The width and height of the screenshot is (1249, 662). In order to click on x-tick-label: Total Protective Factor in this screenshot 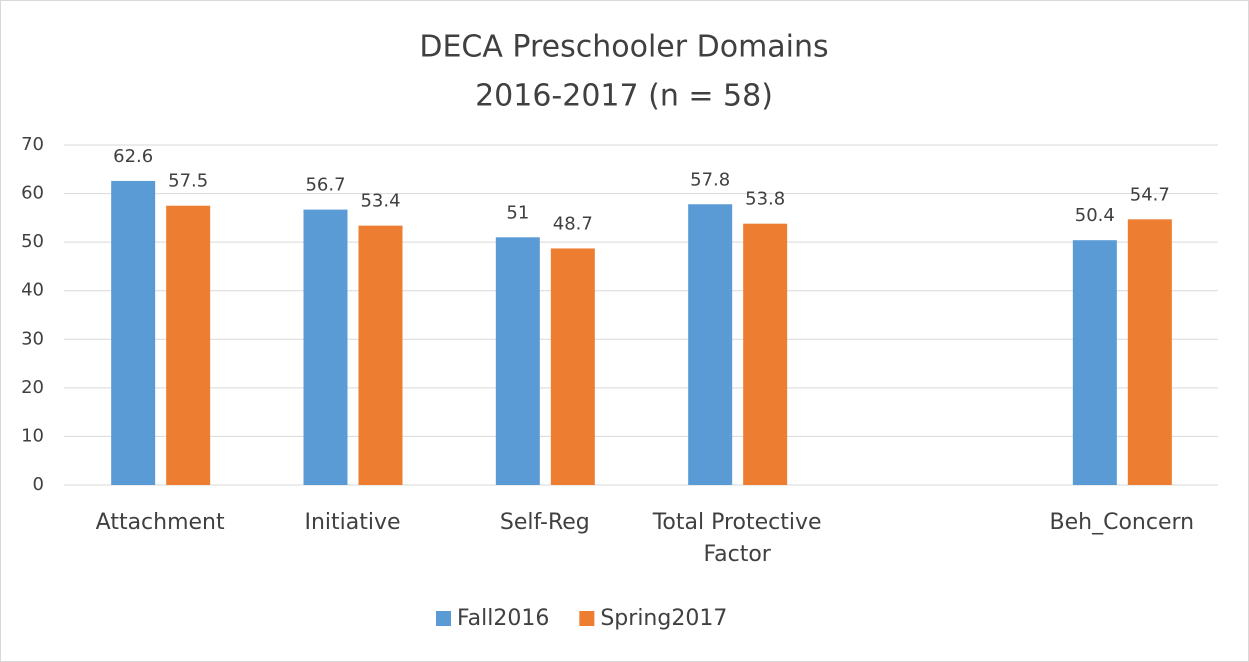, I will do `click(737, 538)`.